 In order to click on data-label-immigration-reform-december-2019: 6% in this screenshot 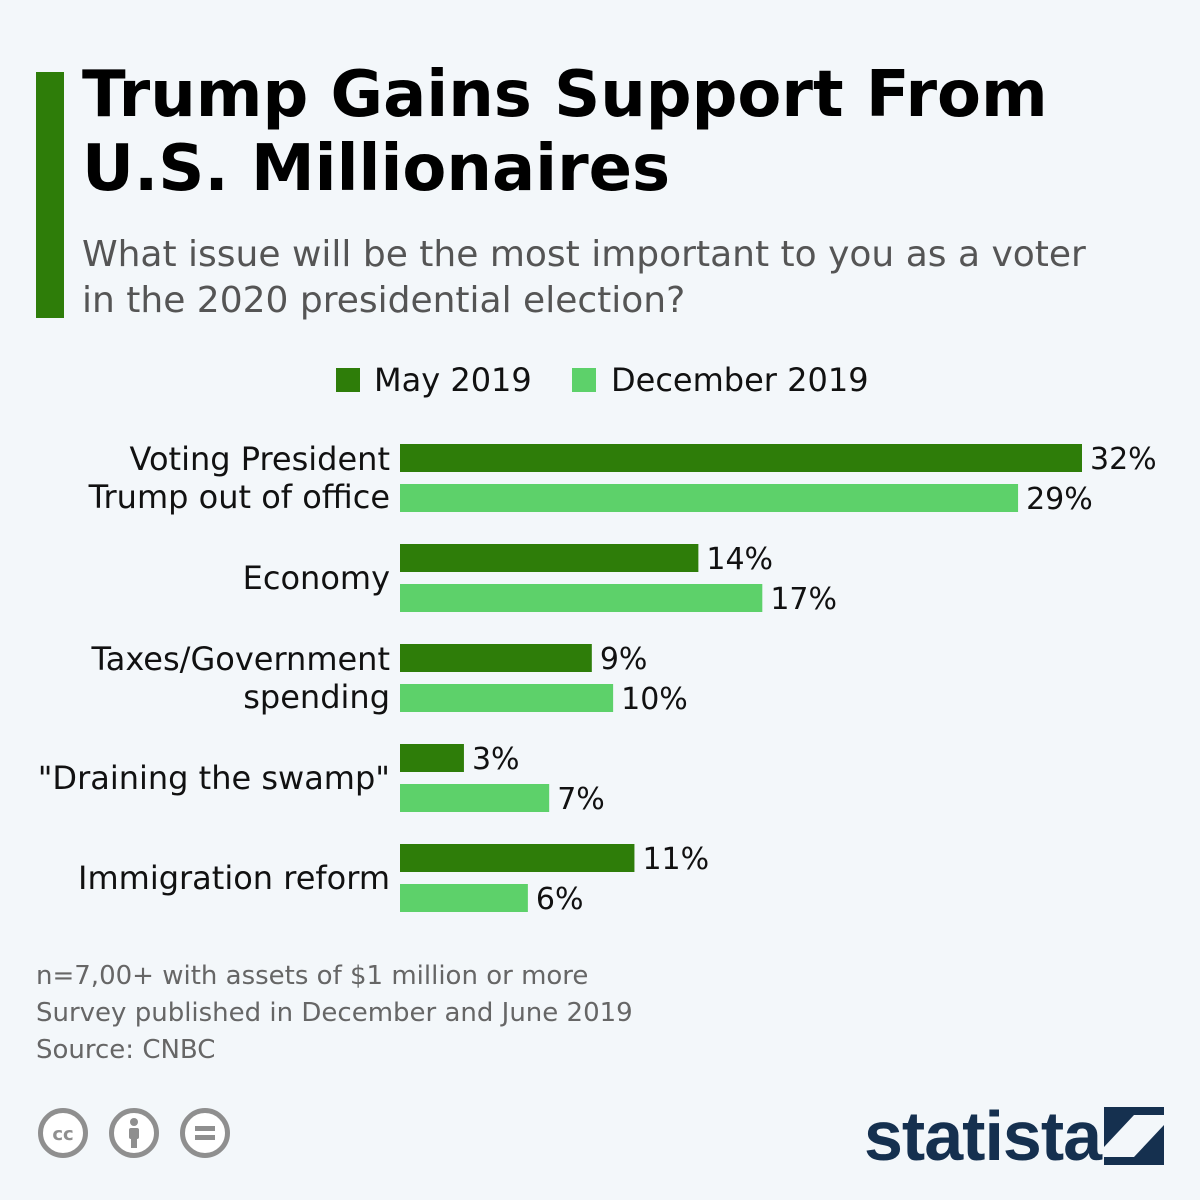, I will do `click(560, 899)`.